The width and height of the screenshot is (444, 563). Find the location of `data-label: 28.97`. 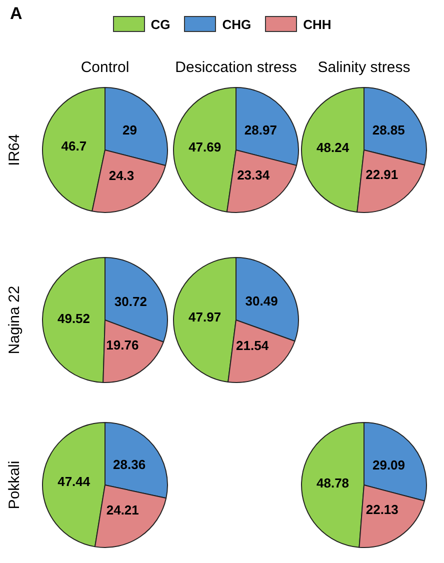

data-label: 28.97 is located at coordinates (260, 130).